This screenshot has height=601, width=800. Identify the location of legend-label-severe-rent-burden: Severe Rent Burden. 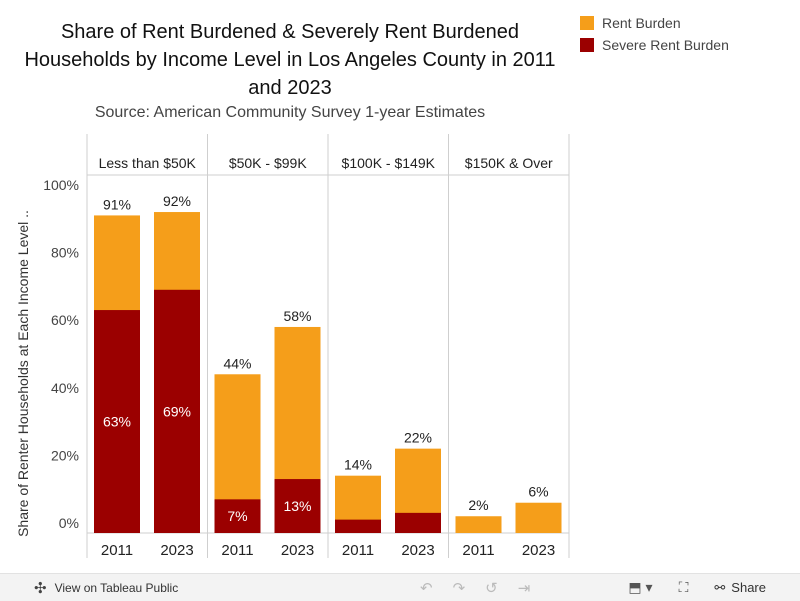
(665, 45).